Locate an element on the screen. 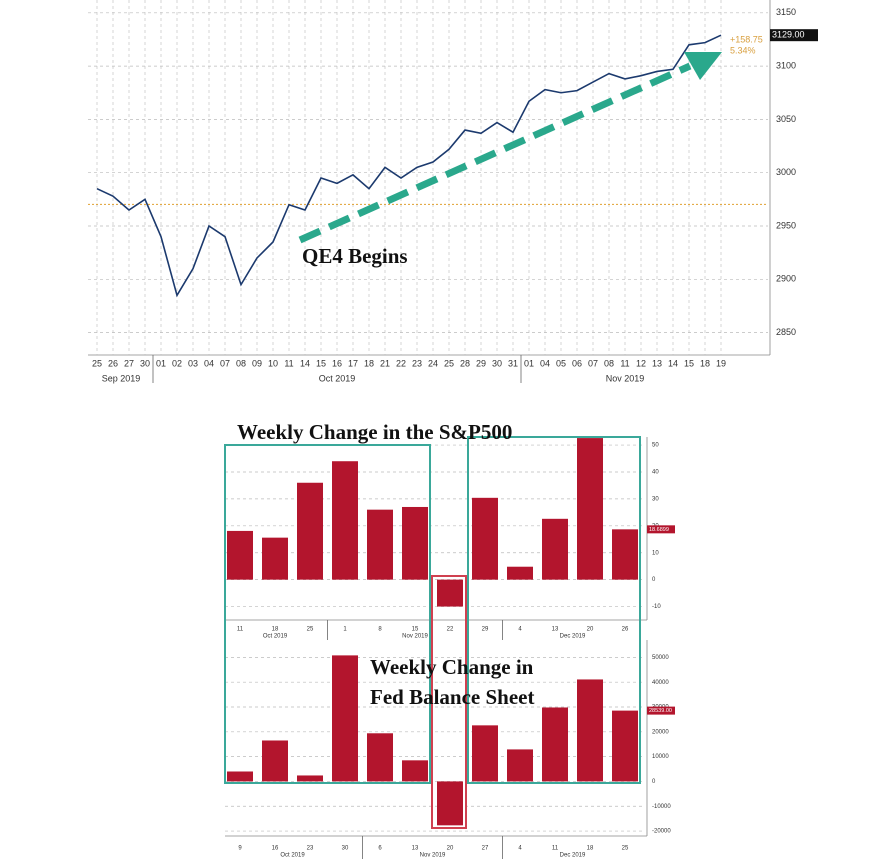 The width and height of the screenshot is (883, 865). y-tick-label: 0 is located at coordinates (654, 580).